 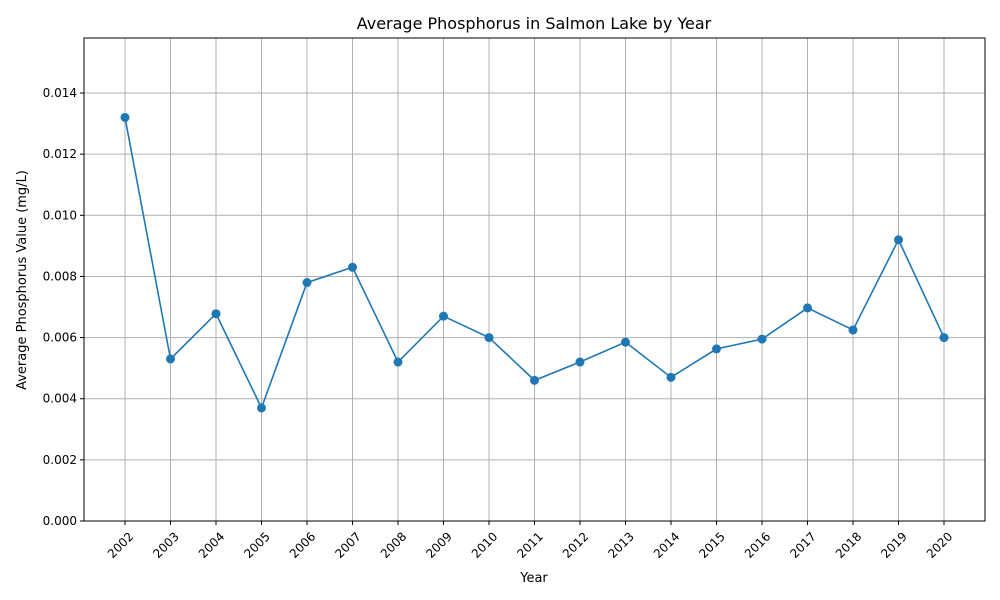 What do you see at coordinates (256, 544) in the screenshot?
I see `x-tick-label: 2005` at bounding box center [256, 544].